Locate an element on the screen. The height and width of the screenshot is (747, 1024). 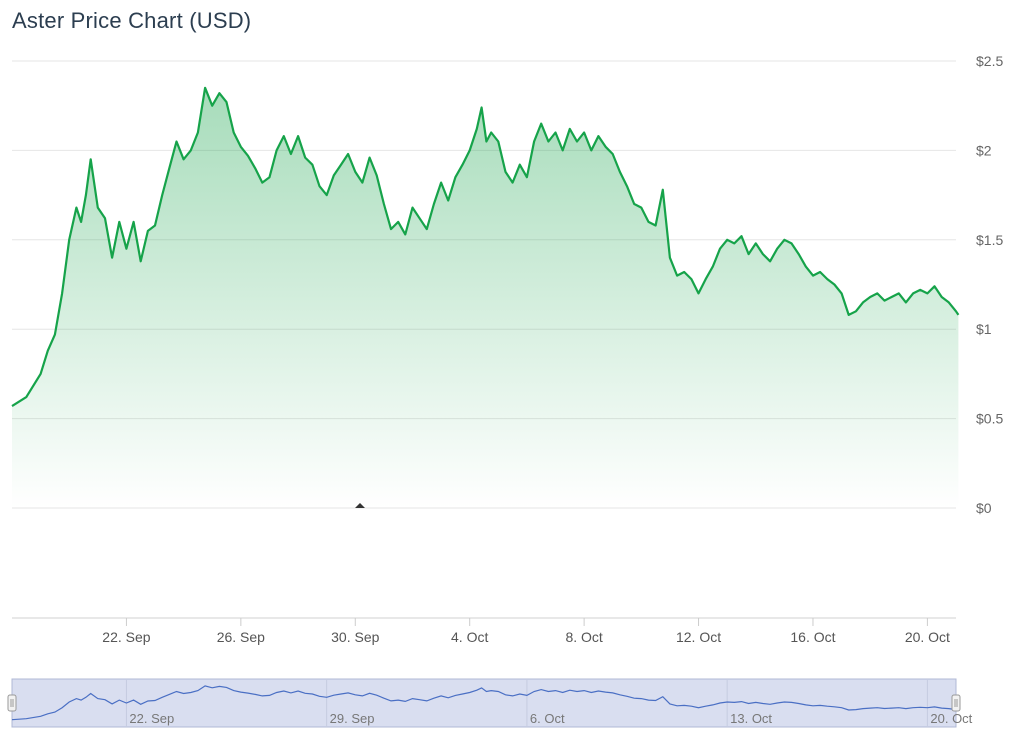
y-tick-label: $2.5 is located at coordinates (989, 61).